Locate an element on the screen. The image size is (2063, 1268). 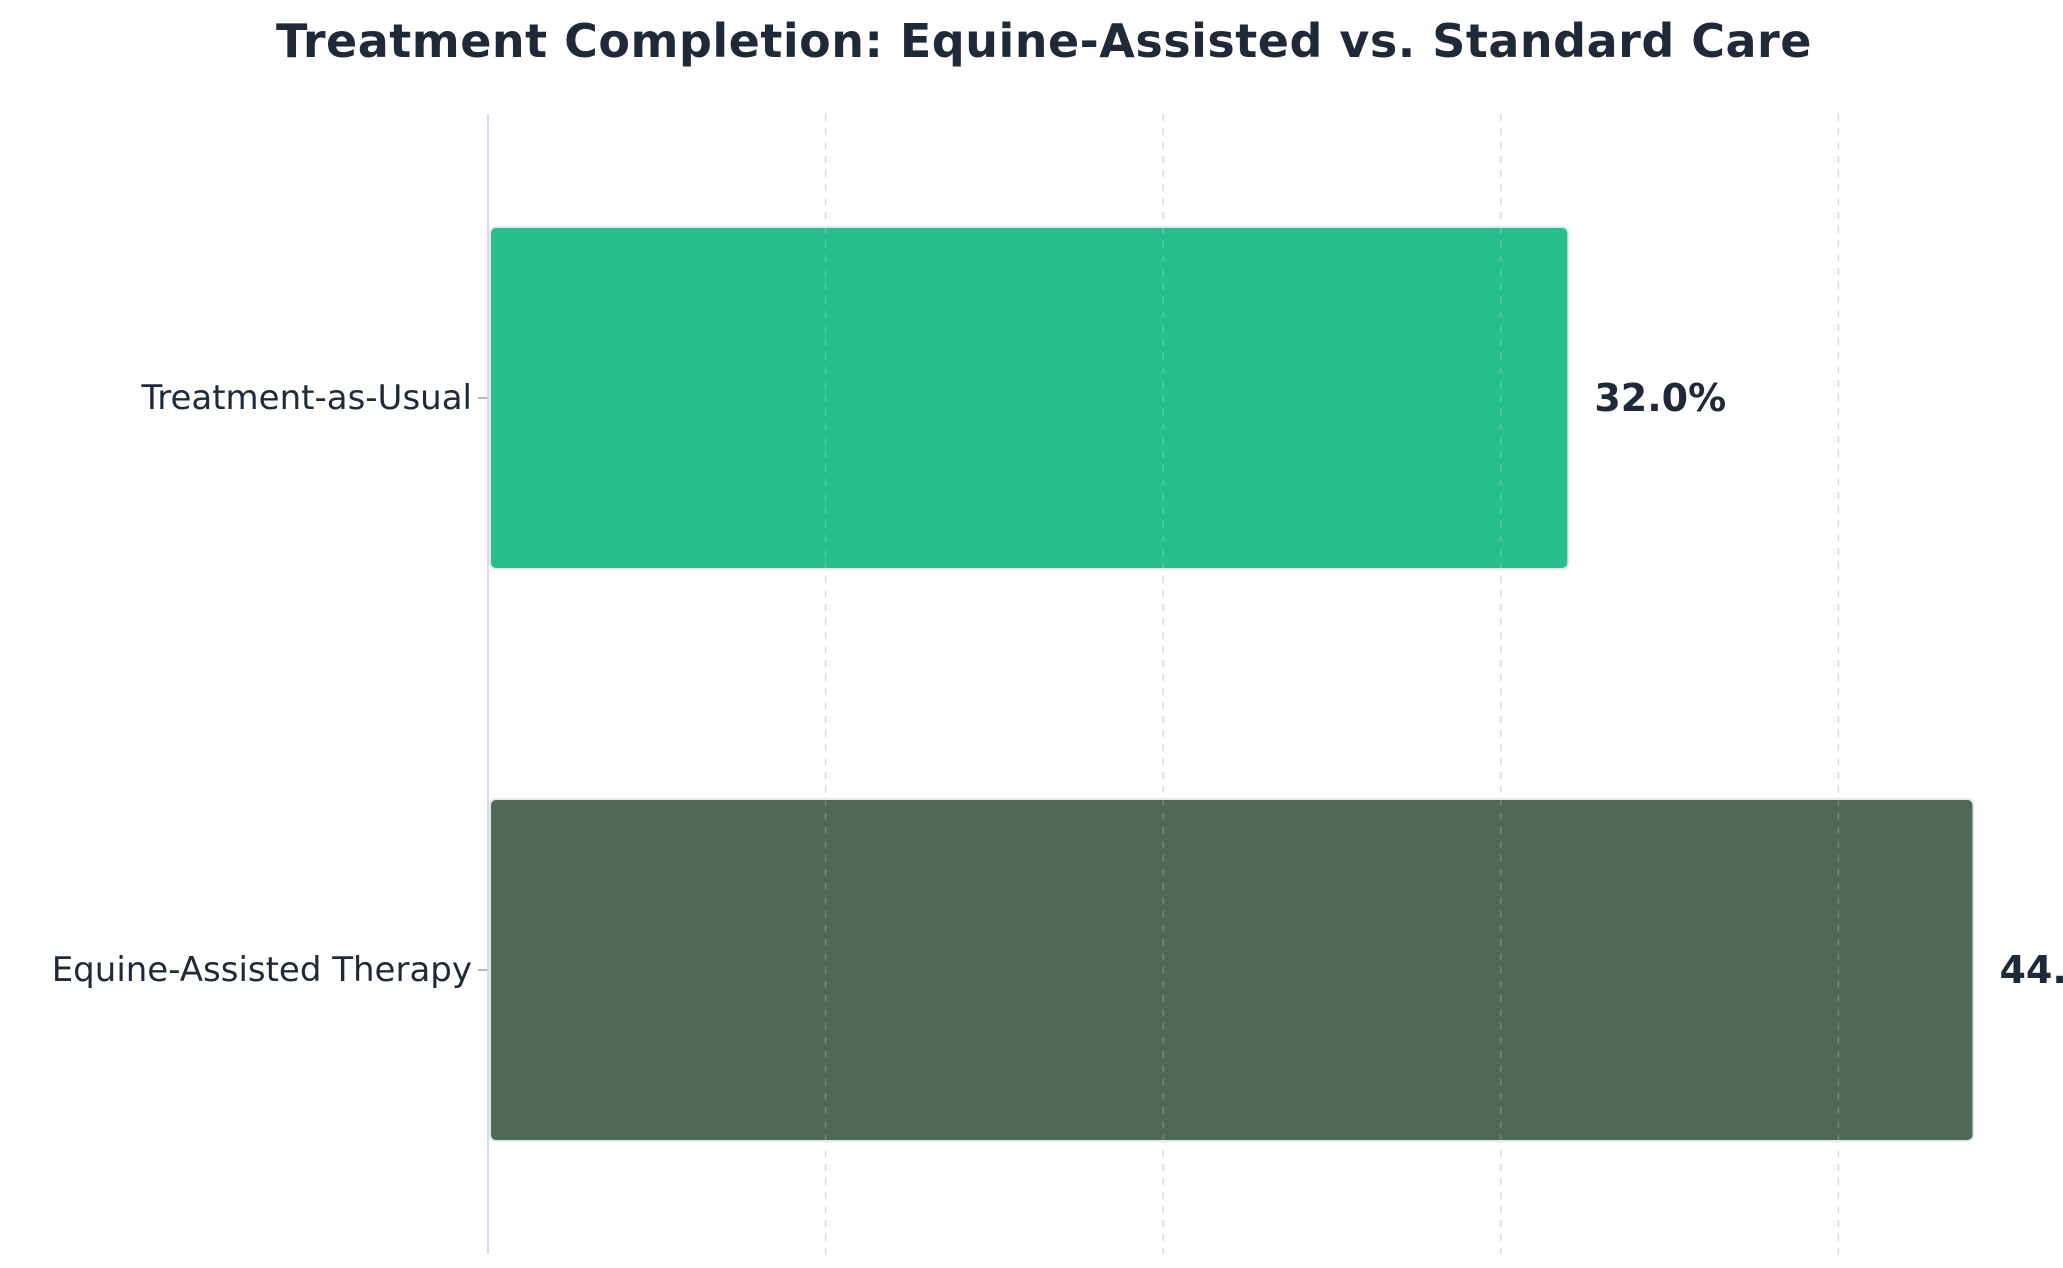
y-tick-label: Equine-Assisted Therapy is located at coordinates (262, 970).